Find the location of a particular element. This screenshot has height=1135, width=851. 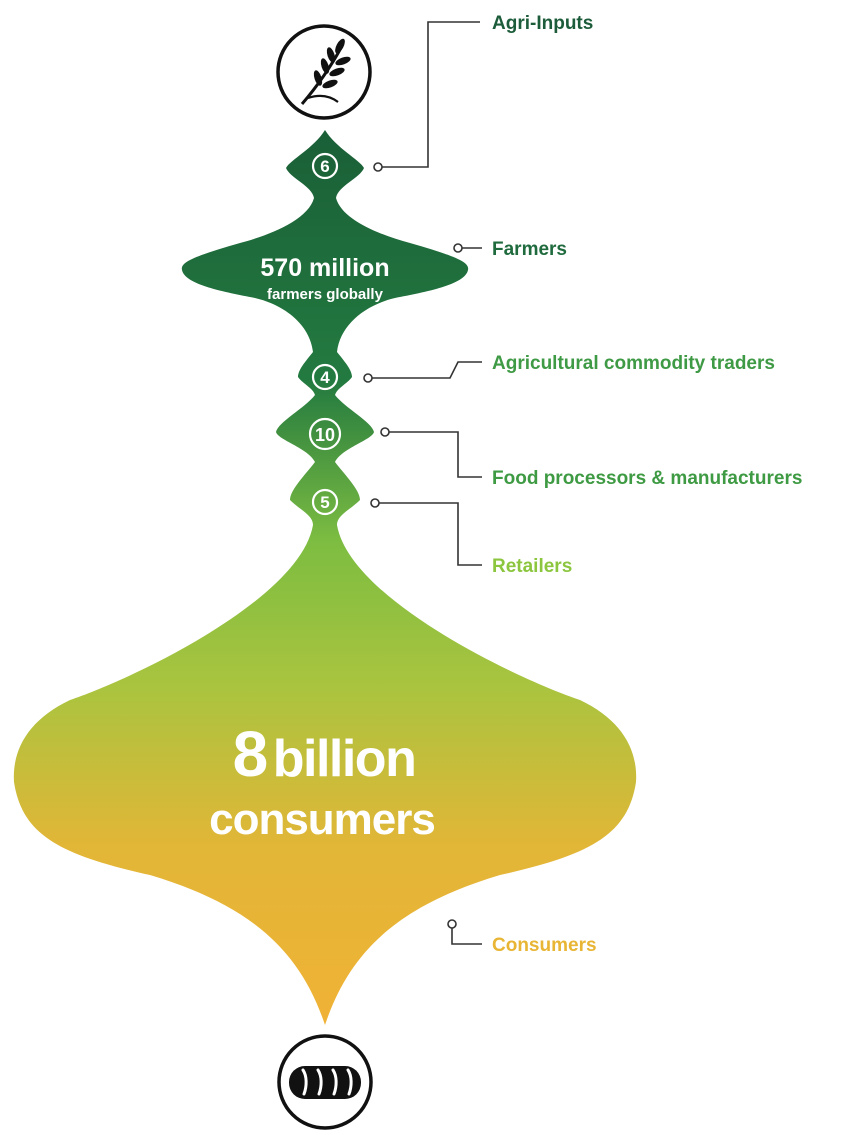

svg-text: 6 is located at coordinates (324, 166).